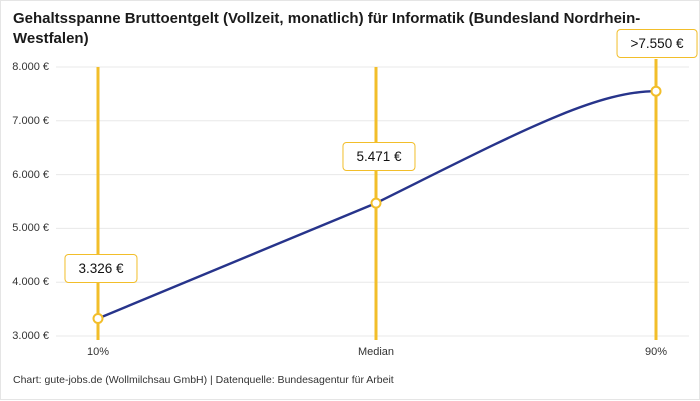 The width and height of the screenshot is (700, 401). What do you see at coordinates (101, 268) in the screenshot?
I see `value-callout-10pct: 3.326 €` at bounding box center [101, 268].